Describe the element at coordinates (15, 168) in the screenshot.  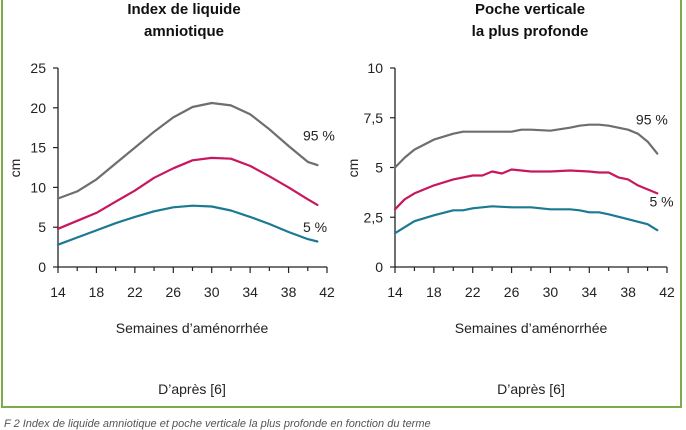
I see `chart-left-y-axis-label: cm` at that location.